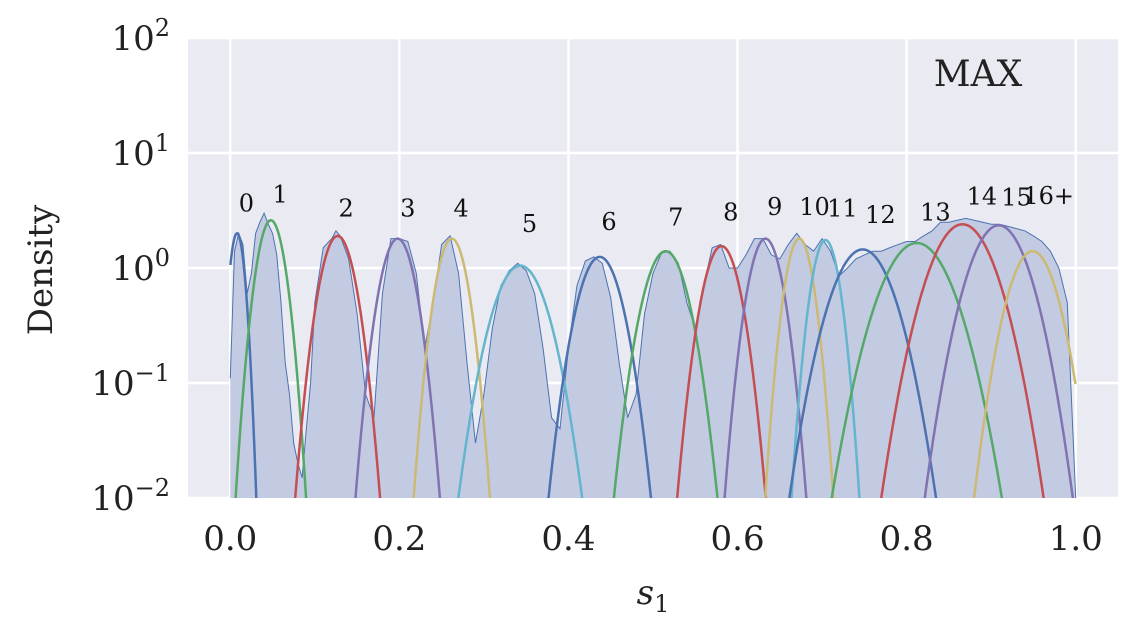  I want to click on peak-label-10: 10, so click(814, 207).